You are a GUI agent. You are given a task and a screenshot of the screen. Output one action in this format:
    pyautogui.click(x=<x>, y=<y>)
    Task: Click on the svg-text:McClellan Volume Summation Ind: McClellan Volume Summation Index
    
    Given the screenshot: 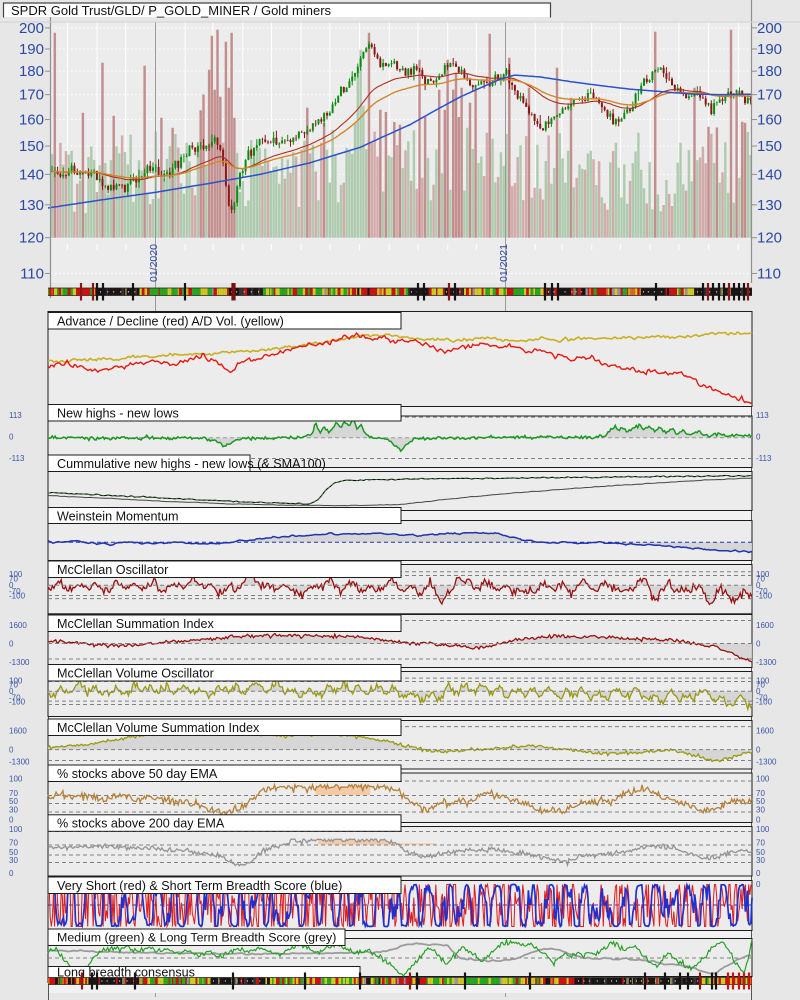 What is the action you would take?
    pyautogui.click(x=158, y=728)
    